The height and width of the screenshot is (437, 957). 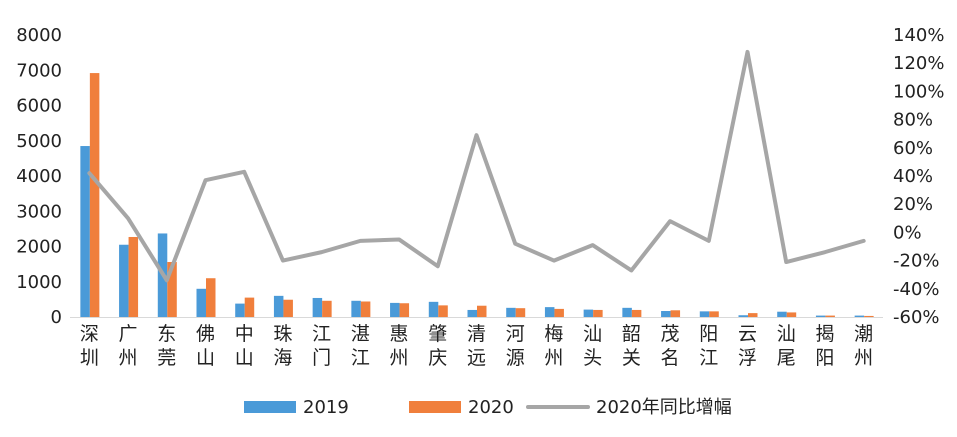 What do you see at coordinates (240, 310) in the screenshot?
I see `bar-2019-中山` at bounding box center [240, 310].